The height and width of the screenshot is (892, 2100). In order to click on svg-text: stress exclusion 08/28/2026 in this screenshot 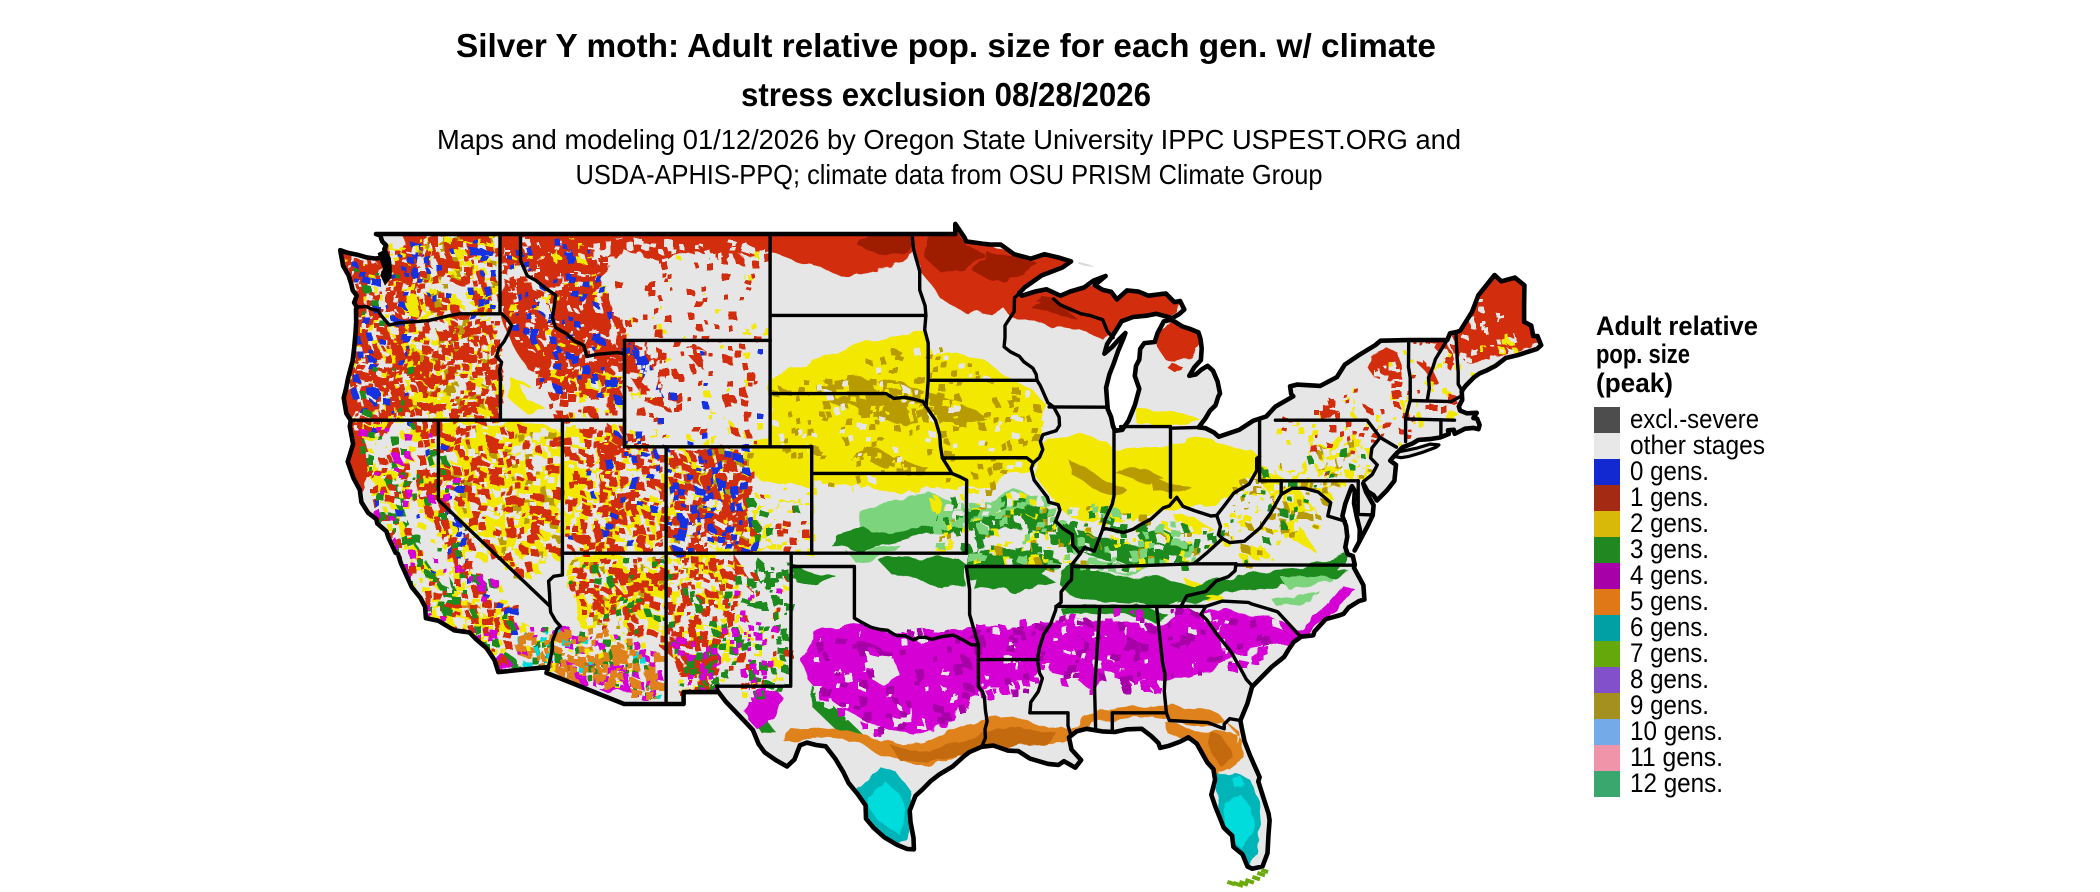, I will do `click(946, 94)`.